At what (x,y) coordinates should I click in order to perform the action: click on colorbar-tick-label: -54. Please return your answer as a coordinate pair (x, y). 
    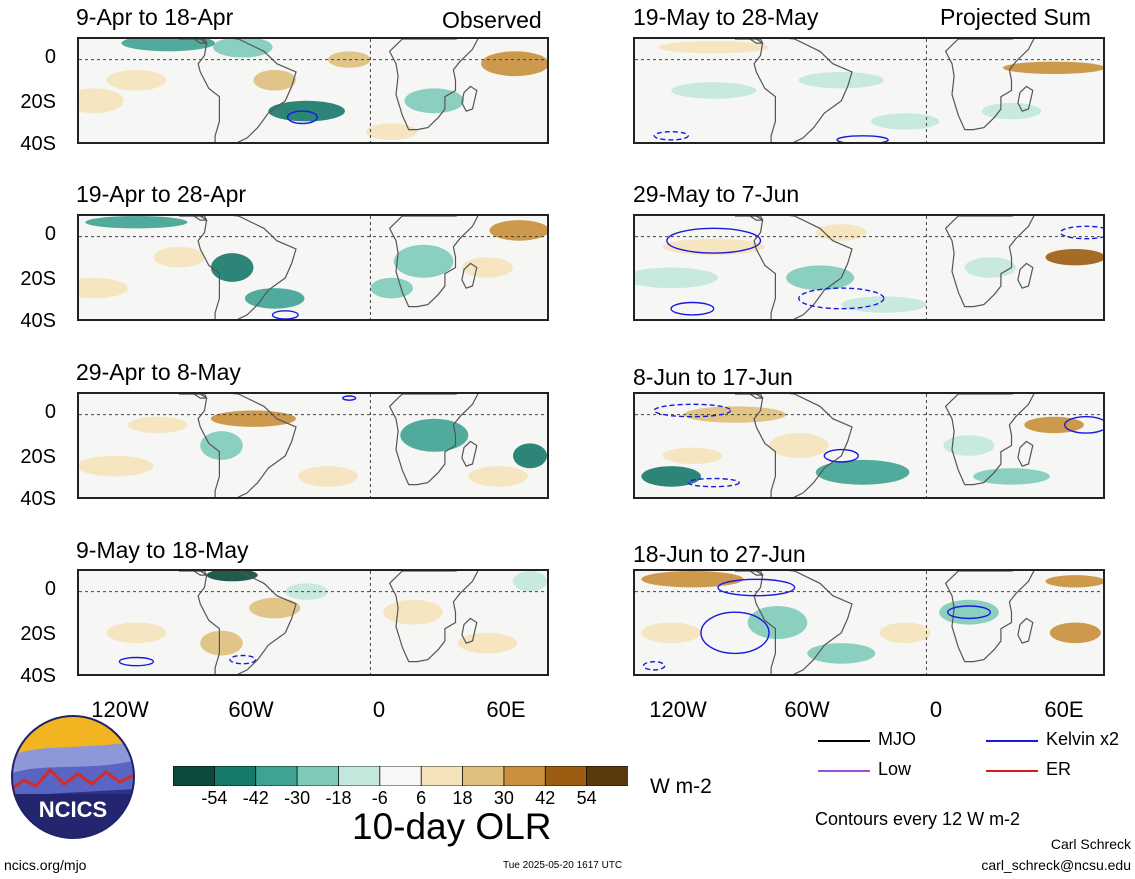
    Looking at the image, I should click on (214, 798).